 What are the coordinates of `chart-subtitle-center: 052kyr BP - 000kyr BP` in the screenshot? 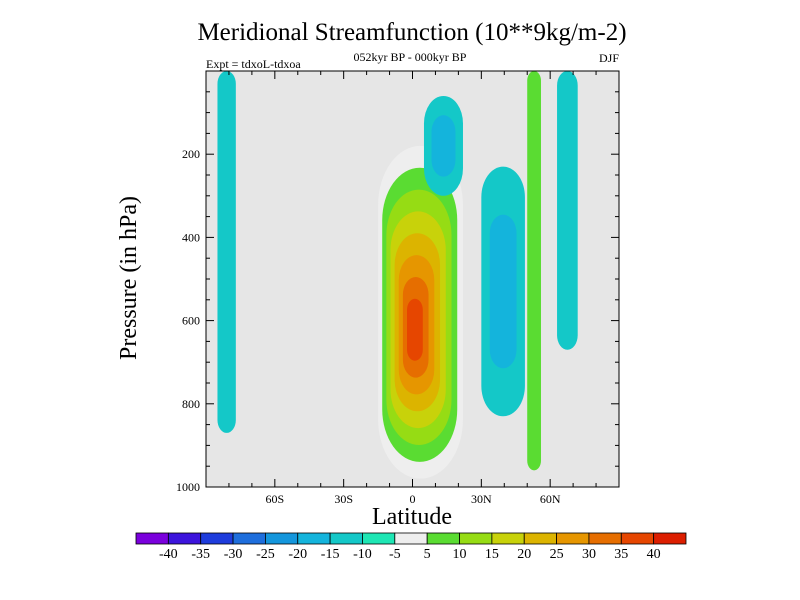 It's located at (410, 57).